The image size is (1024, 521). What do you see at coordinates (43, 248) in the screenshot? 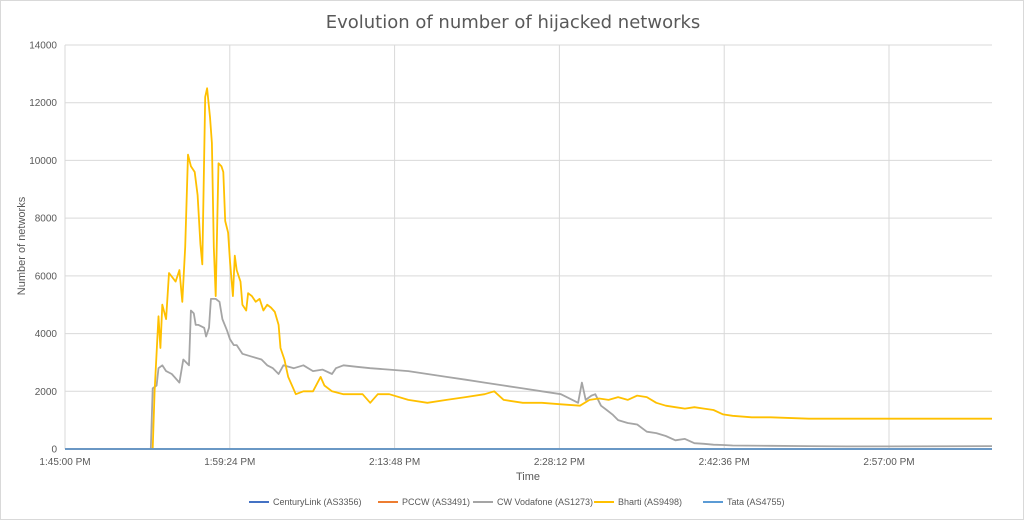
I see `y-tick-labels: 0 2000 4000 6000 8000 10000 12000 14000` at bounding box center [43, 248].